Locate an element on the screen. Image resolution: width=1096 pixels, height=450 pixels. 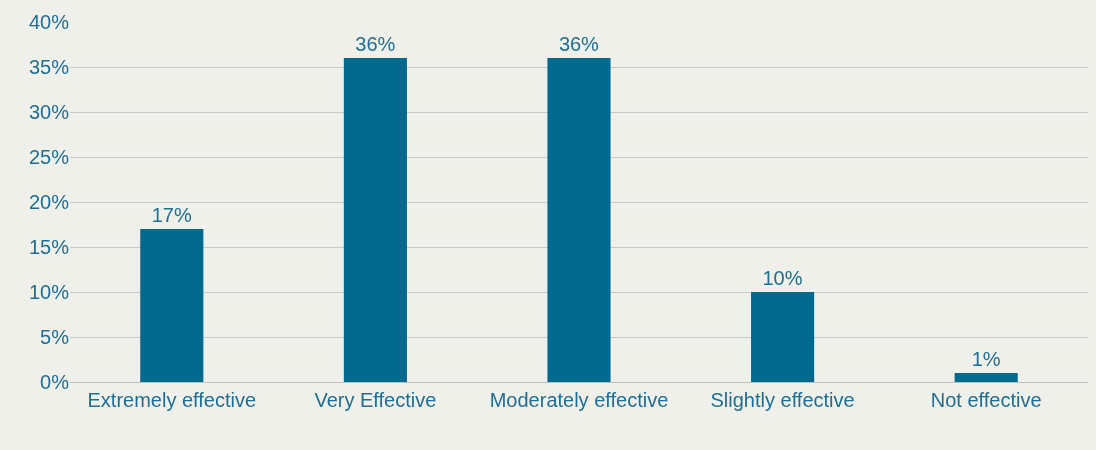
y-tick-label: 0% is located at coordinates (55, 382).